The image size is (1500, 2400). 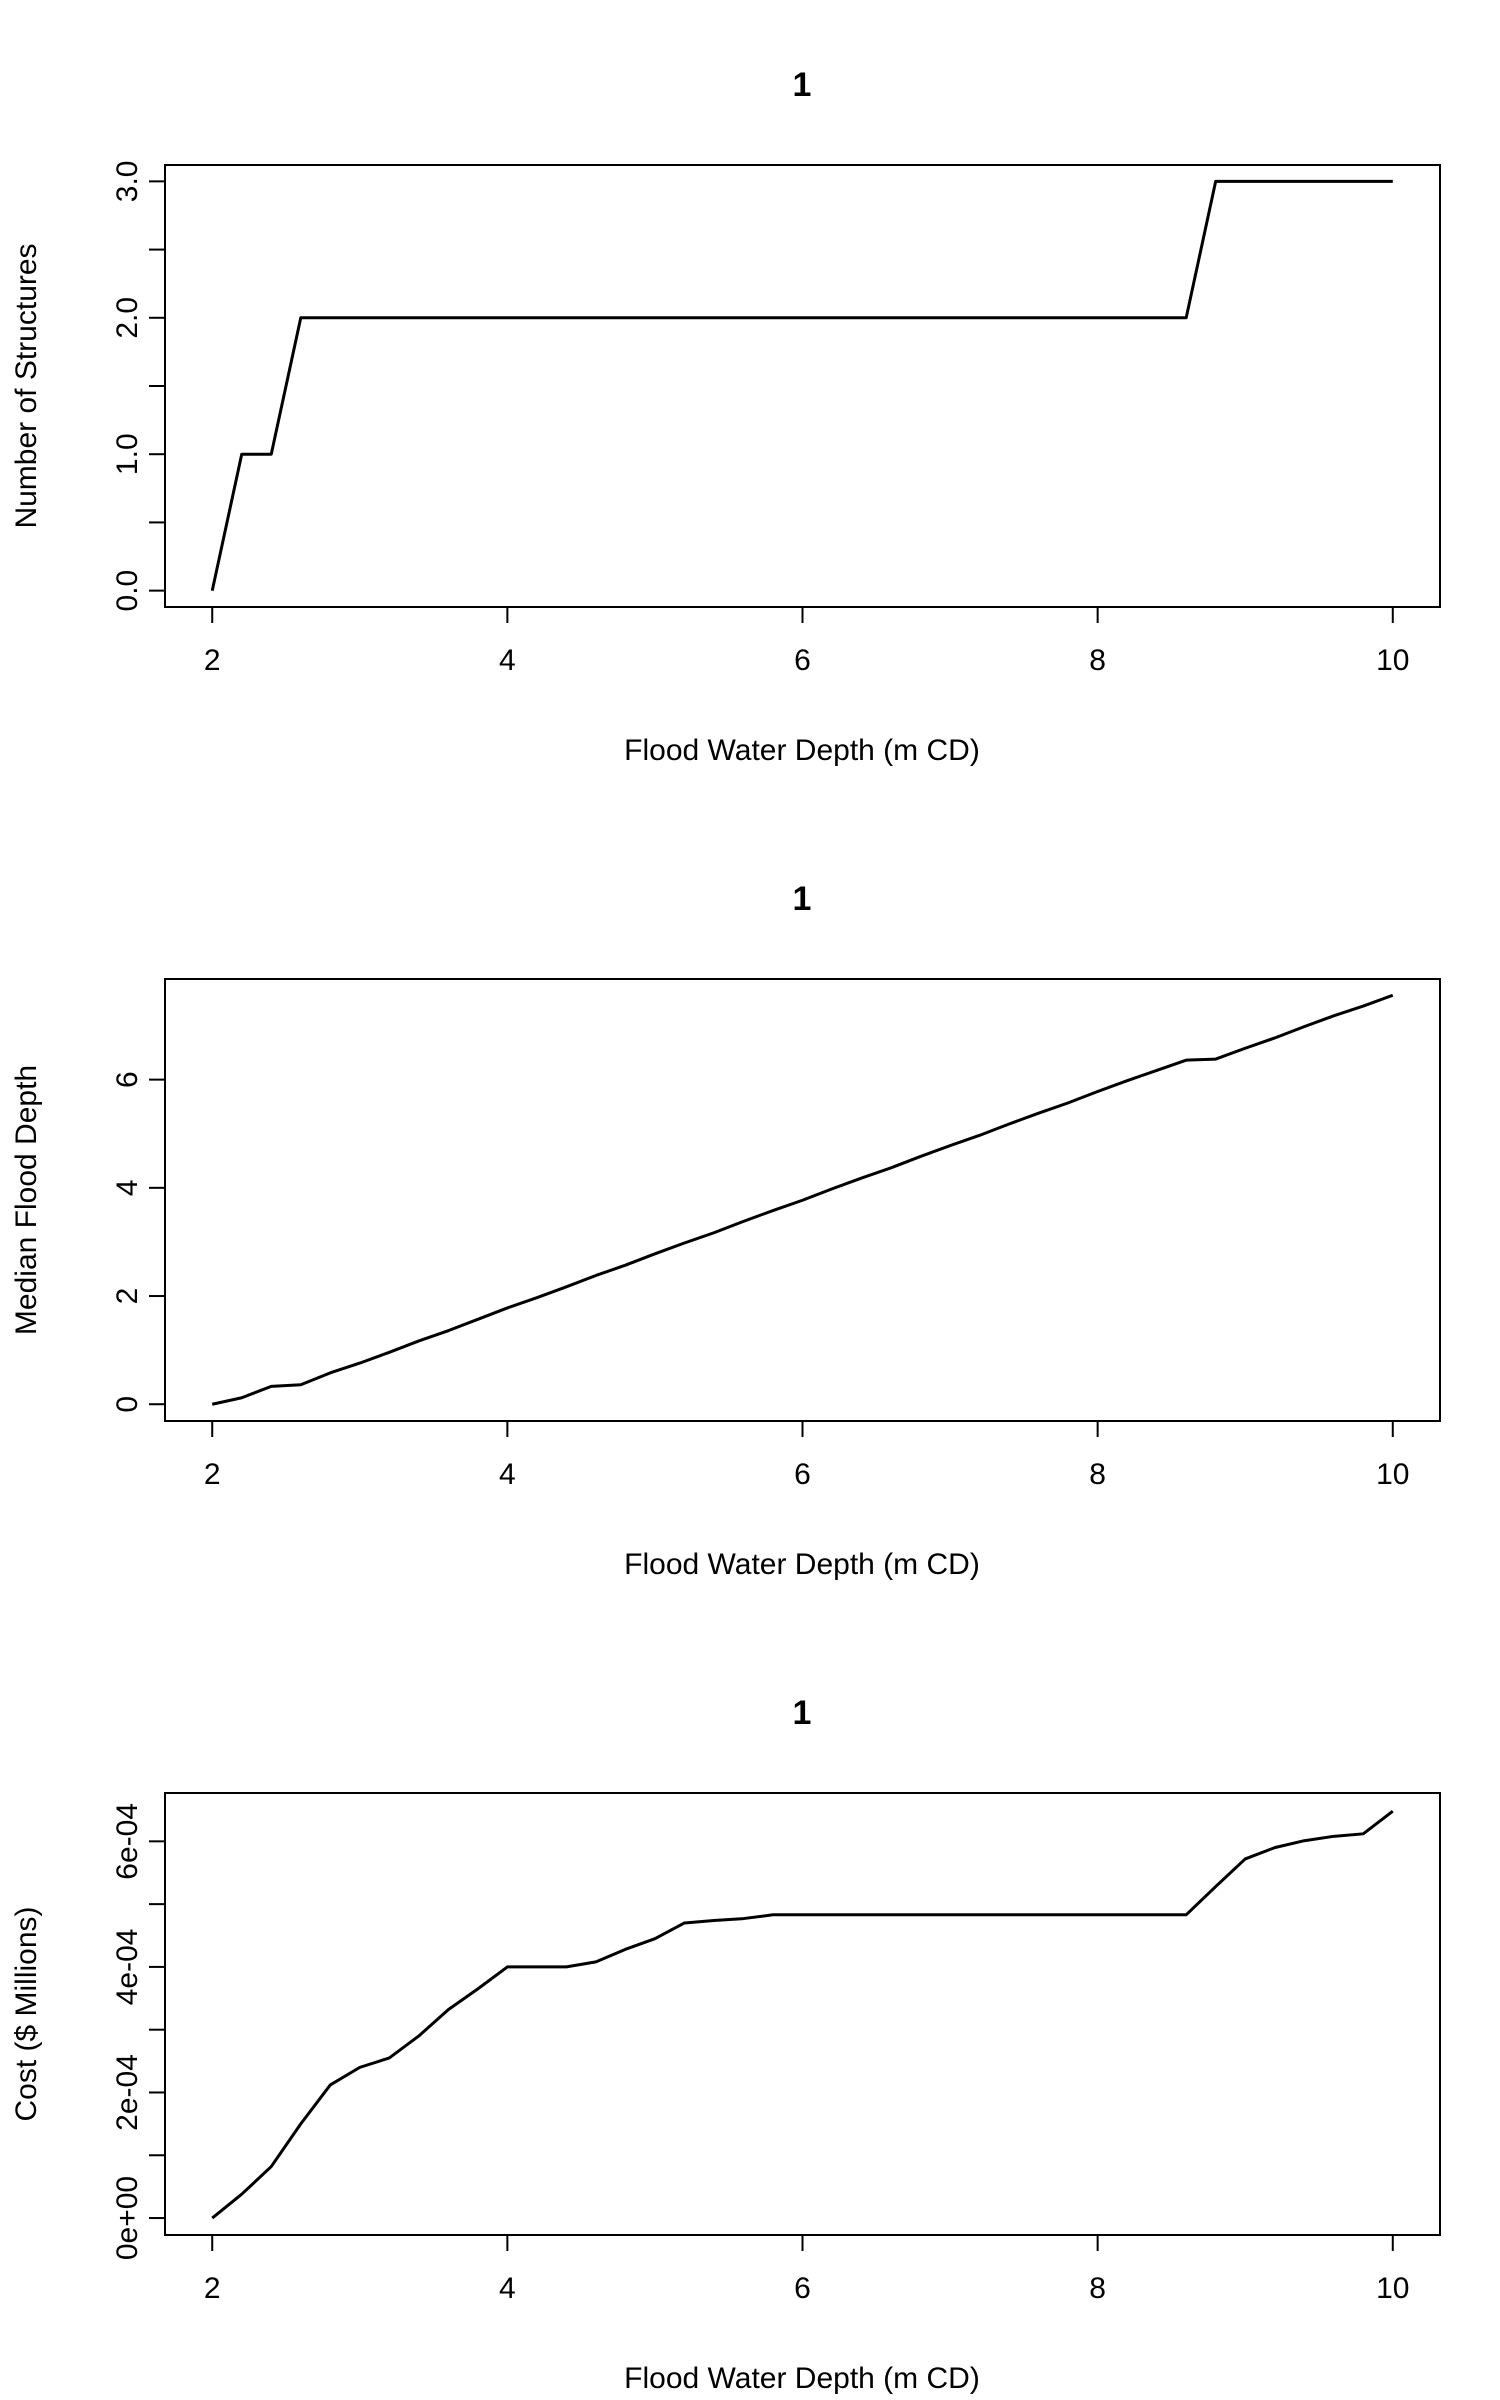 What do you see at coordinates (127, 182) in the screenshot?
I see `y-tick-label: 3.0` at bounding box center [127, 182].